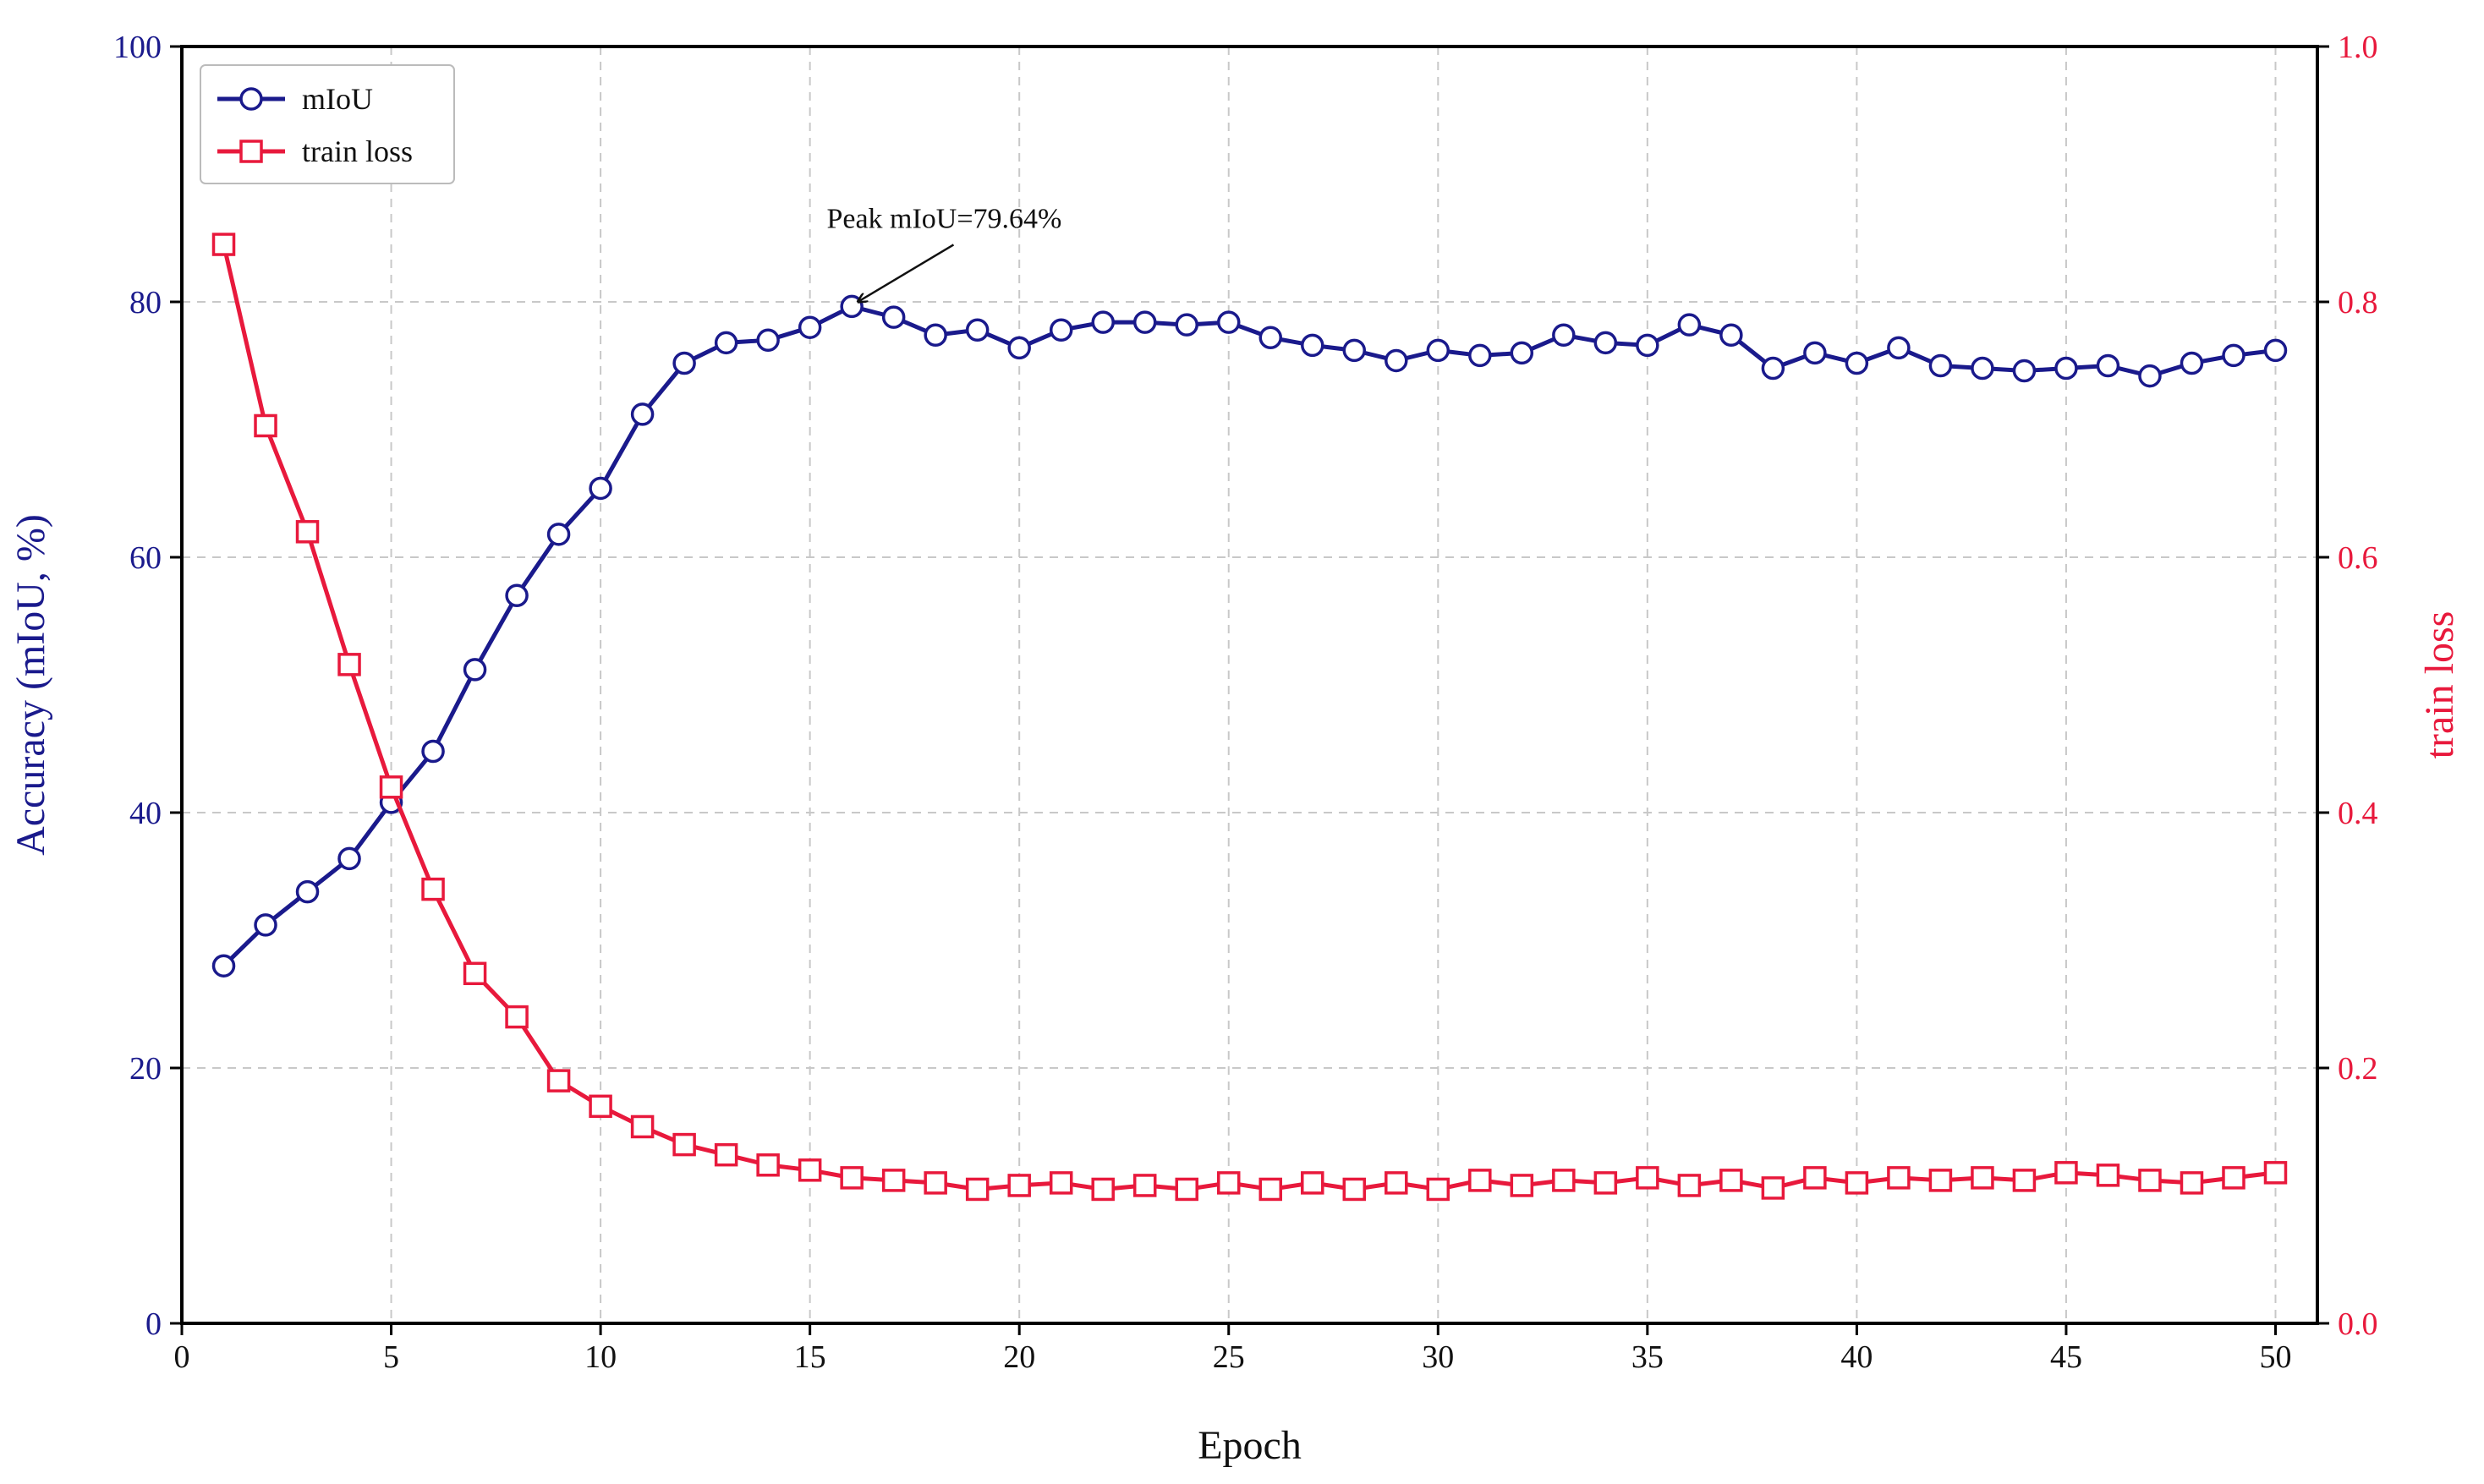  What do you see at coordinates (810, 1357) in the screenshot?
I see `x-tick-label-3: 15` at bounding box center [810, 1357].